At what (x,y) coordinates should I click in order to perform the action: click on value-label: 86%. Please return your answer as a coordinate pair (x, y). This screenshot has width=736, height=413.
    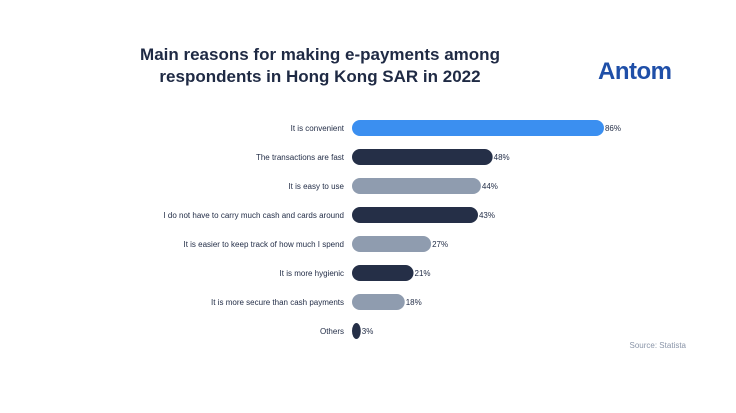
    Looking at the image, I should click on (613, 128).